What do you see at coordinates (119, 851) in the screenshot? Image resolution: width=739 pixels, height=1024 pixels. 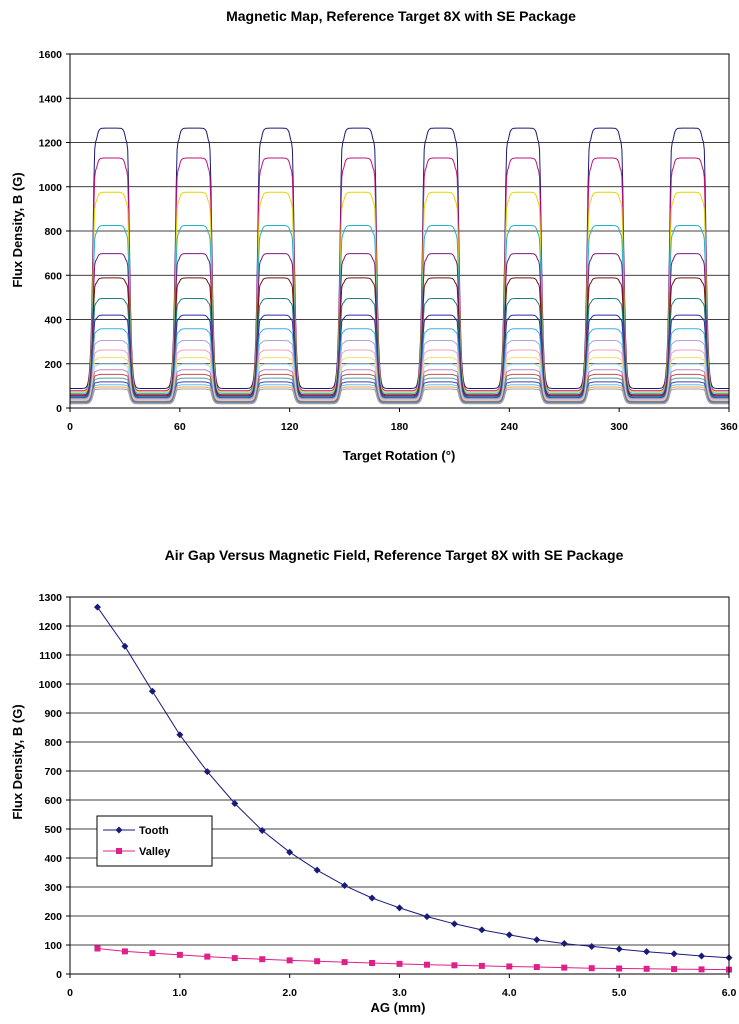 I see `legend-marker` at bounding box center [119, 851].